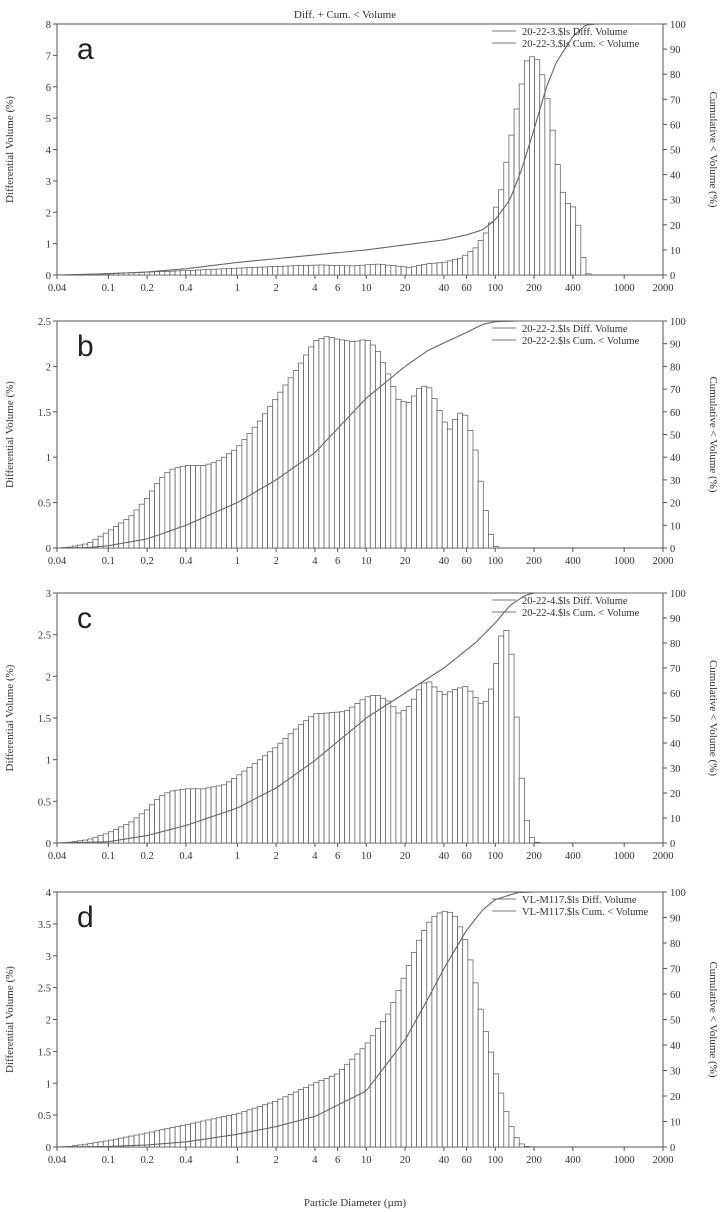 The width and height of the screenshot is (720, 1212). Describe the element at coordinates (534, 288) in the screenshot. I see `x-tick-label: 200` at that location.